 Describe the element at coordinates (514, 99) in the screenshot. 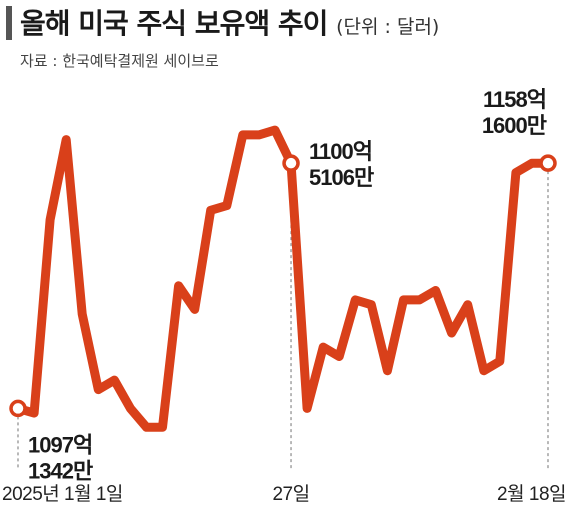

I see `annotation-line1-2: 1158억` at that location.